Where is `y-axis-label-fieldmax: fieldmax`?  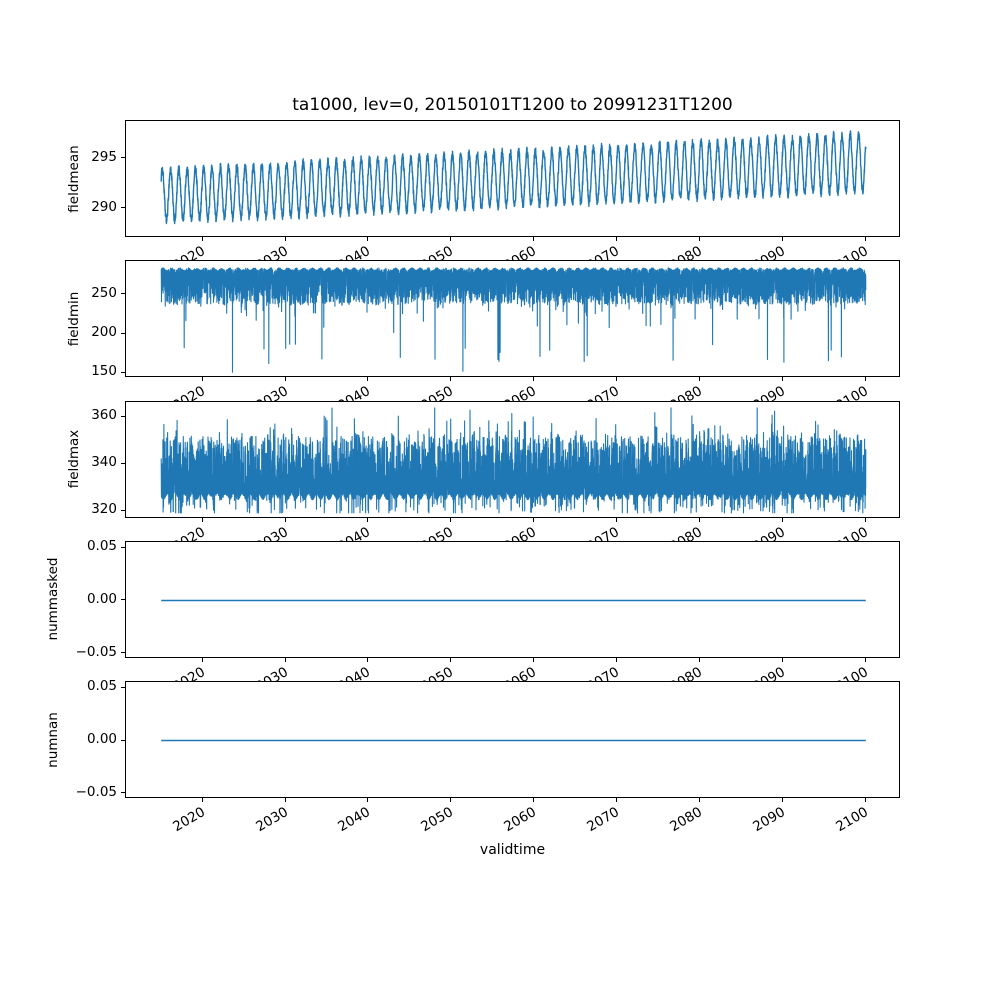
y-axis-label-fieldmax: fieldmax is located at coordinates (74, 459).